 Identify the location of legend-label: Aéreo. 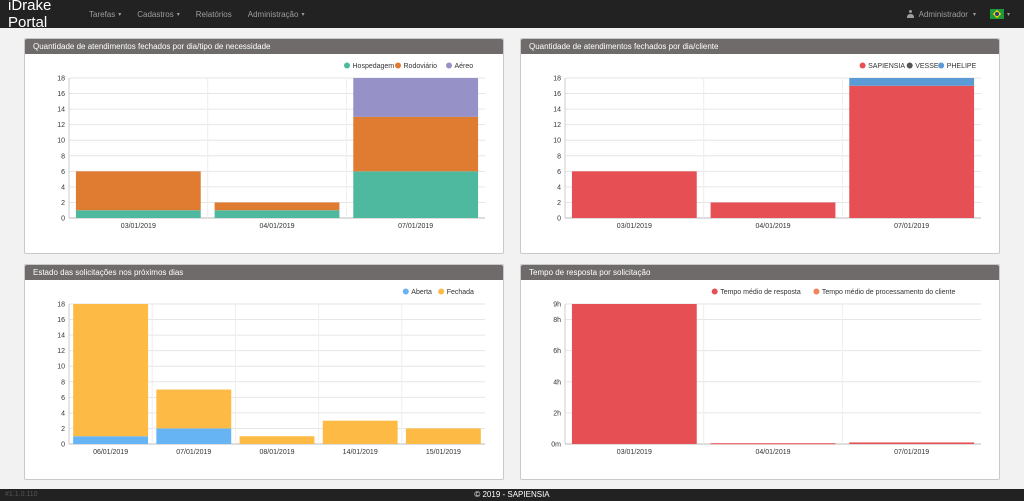
(464, 66).